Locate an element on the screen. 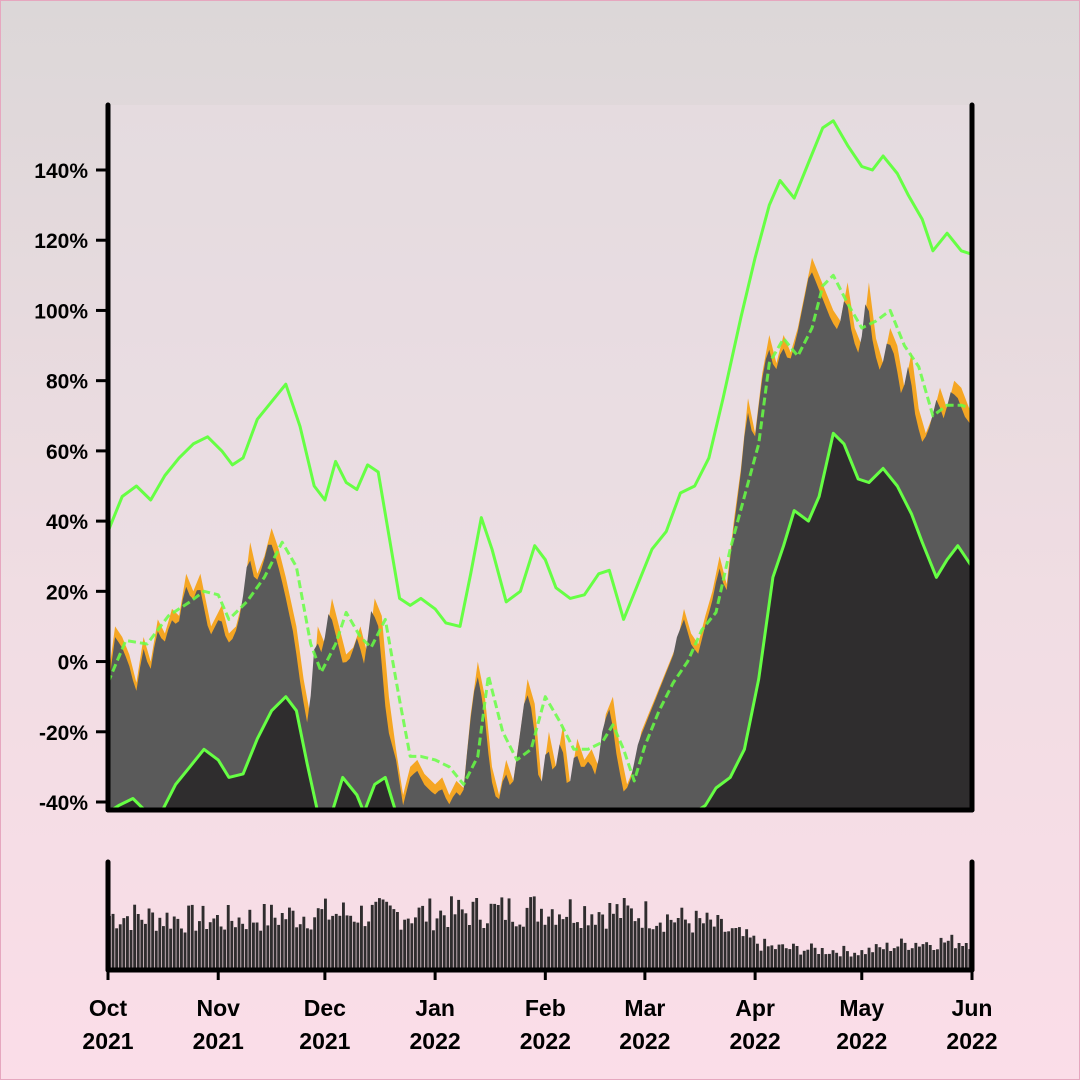 This screenshot has height=1080, width=1080. y-tick-label: 60% is located at coordinates (67, 452).